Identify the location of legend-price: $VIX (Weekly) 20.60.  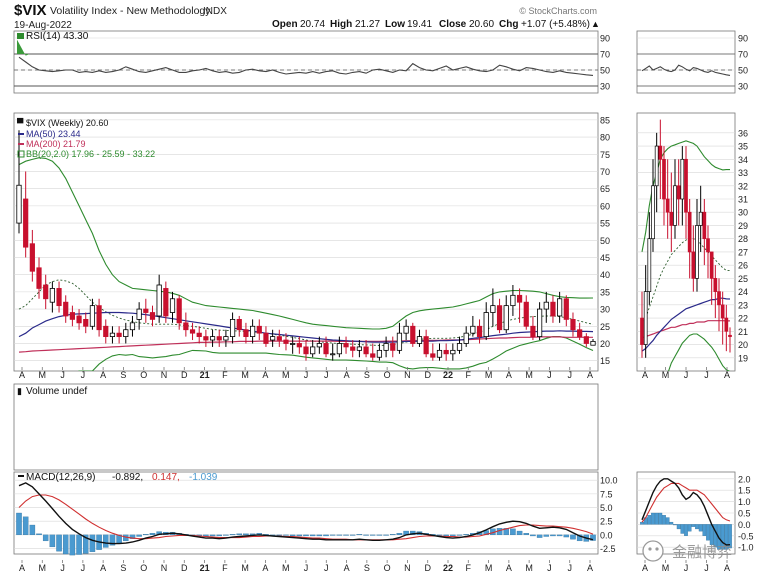
(67, 123).